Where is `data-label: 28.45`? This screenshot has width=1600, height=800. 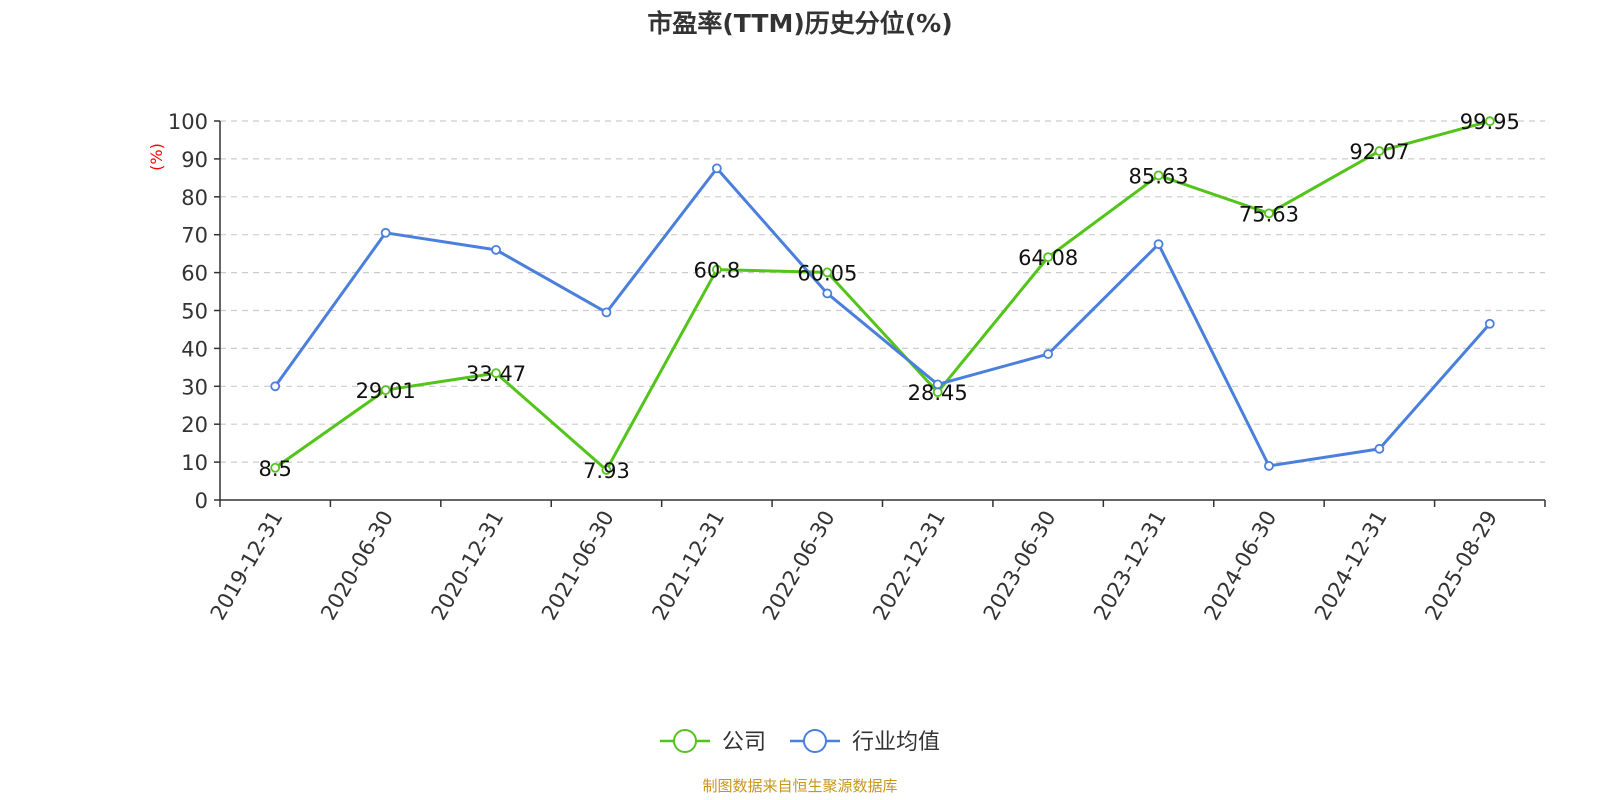 data-label: 28.45 is located at coordinates (938, 393).